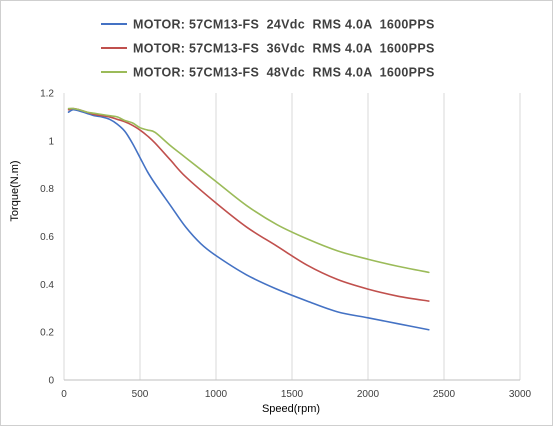 Image resolution: width=553 pixels, height=430 pixels. I want to click on y-axis-title: Torque(N.m), so click(15, 190).